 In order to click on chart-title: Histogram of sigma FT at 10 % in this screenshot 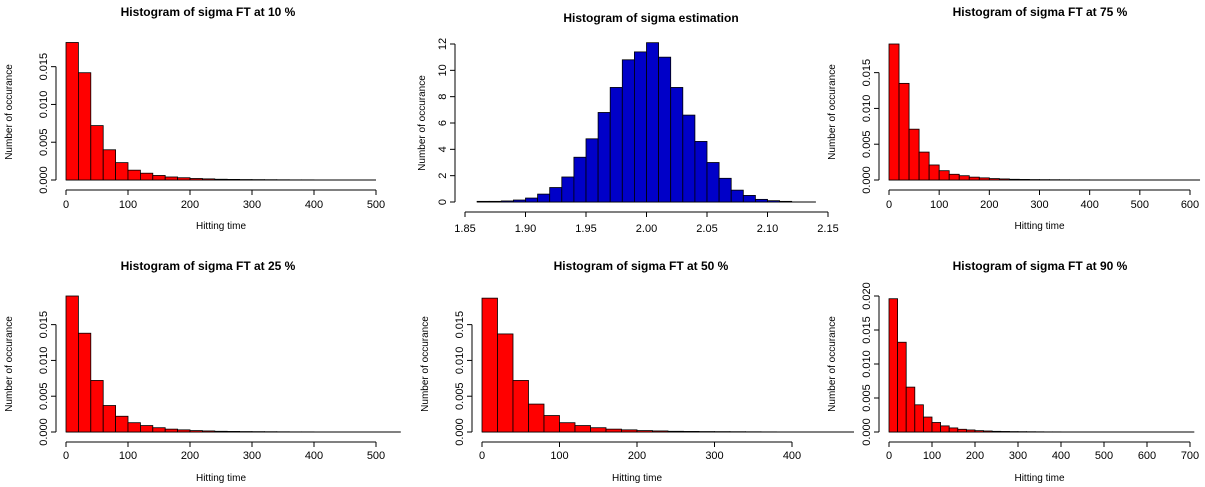, I will do `click(208, 12)`.